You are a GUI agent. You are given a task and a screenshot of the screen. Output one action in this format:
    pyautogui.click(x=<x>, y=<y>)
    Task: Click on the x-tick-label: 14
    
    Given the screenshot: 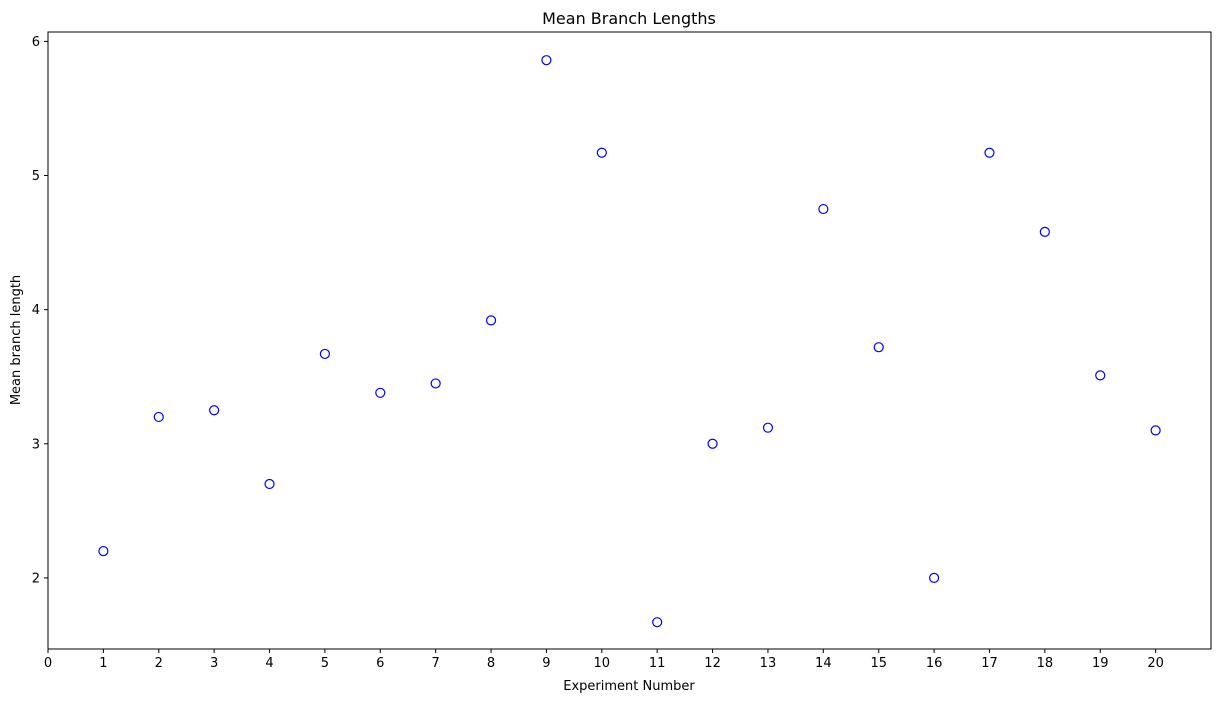 What is the action you would take?
    pyautogui.click(x=823, y=663)
    